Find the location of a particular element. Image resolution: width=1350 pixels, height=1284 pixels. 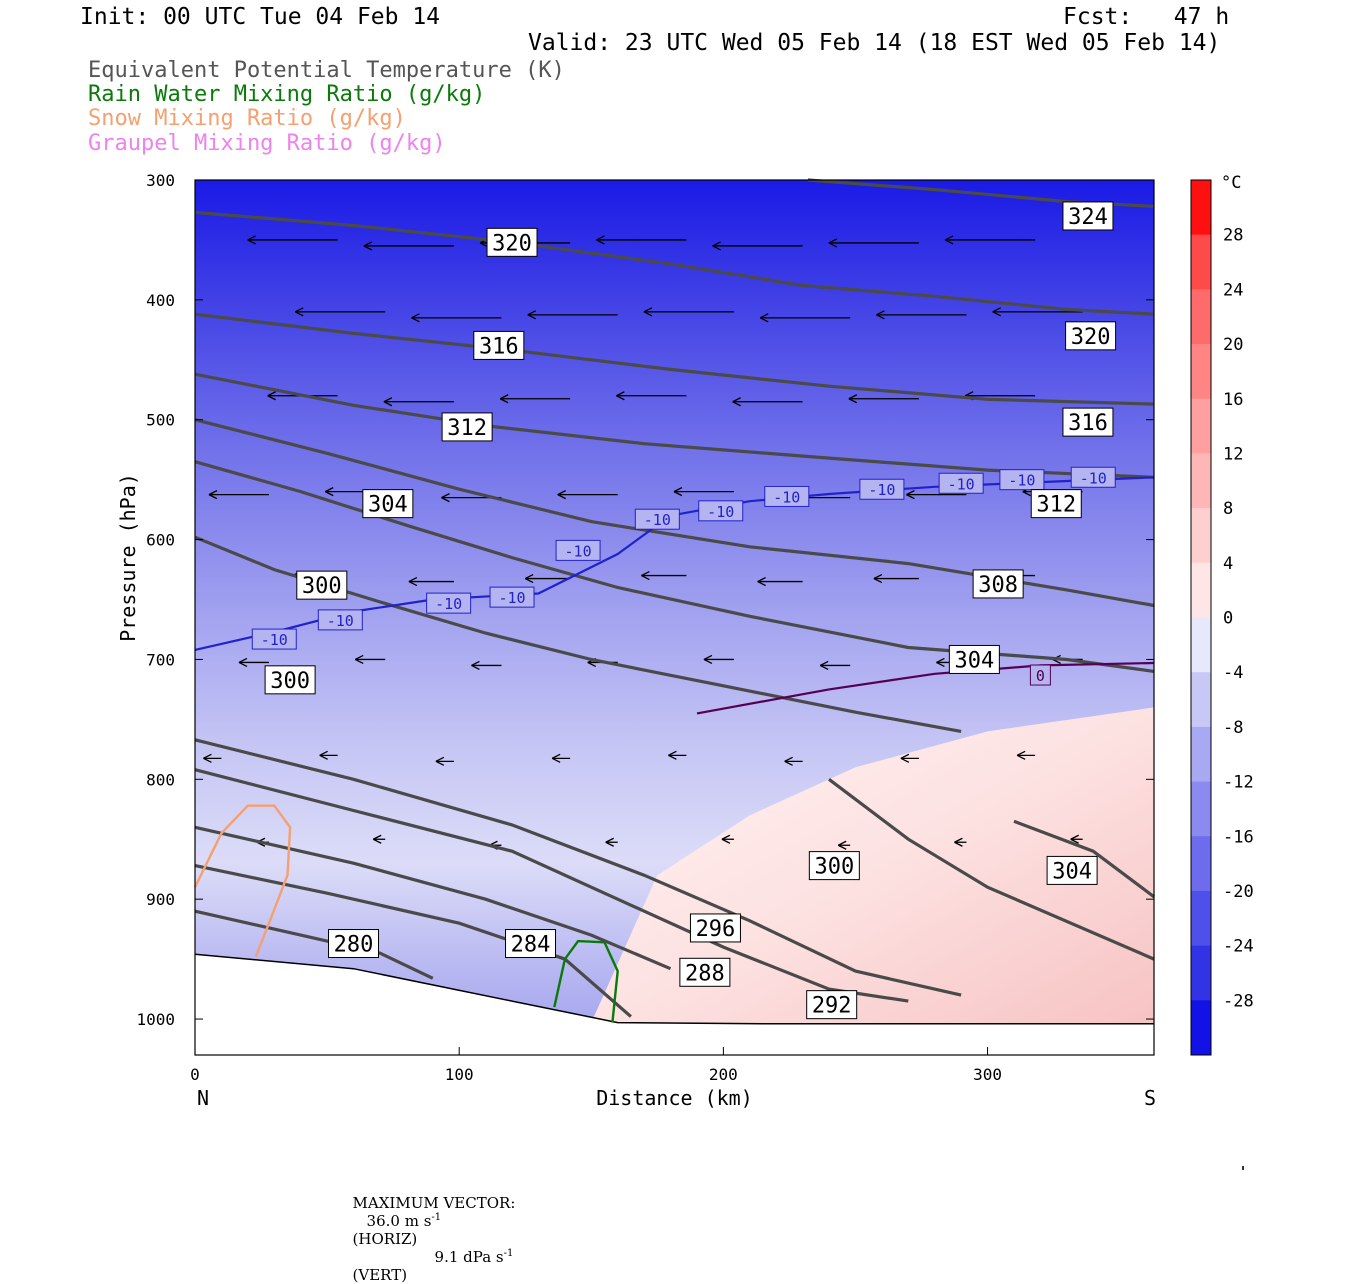

x-tick-label: 100 is located at coordinates (459, 1074).